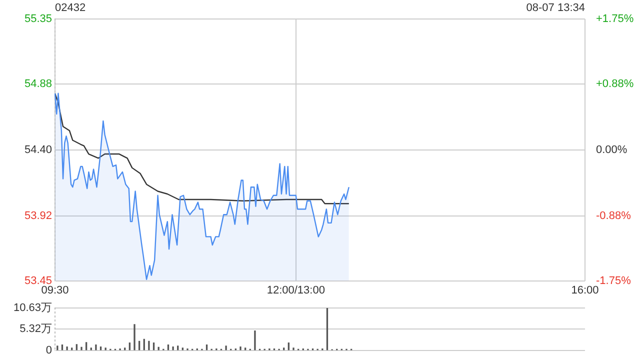 This screenshot has height=360, width=640. What do you see at coordinates (612, 150) in the screenshot?
I see `y2-tick-label: 0.00%` at bounding box center [612, 150].